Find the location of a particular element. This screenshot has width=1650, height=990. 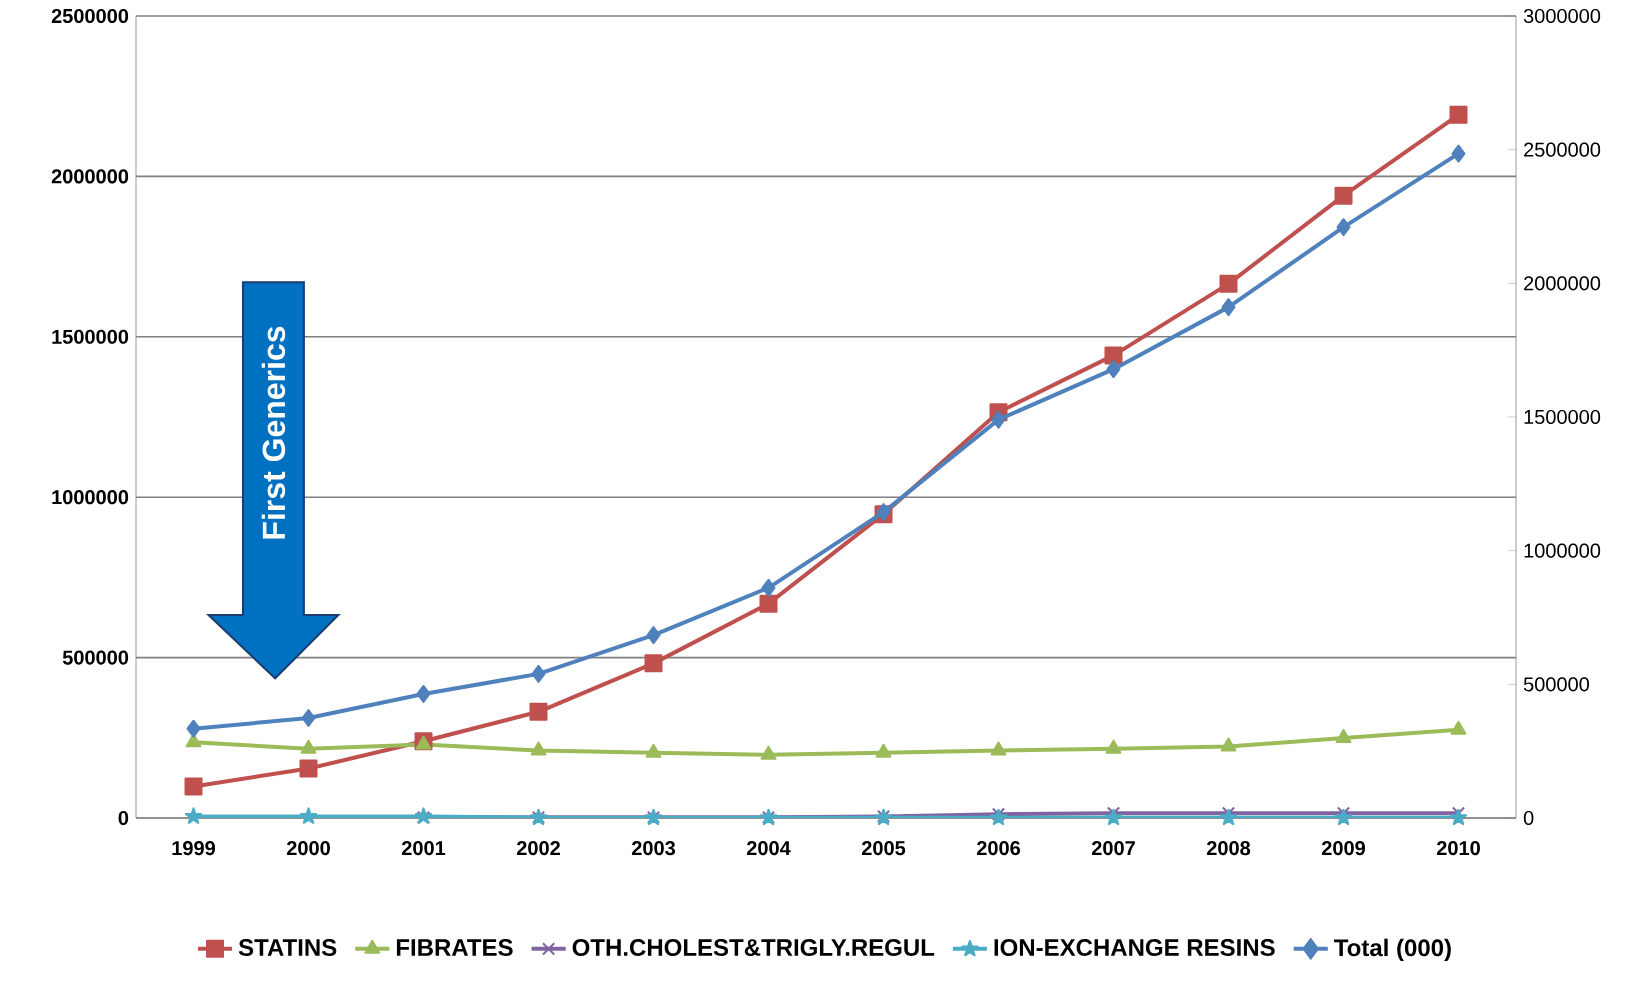

y-tick-label: 2500000 is located at coordinates (90, 16).